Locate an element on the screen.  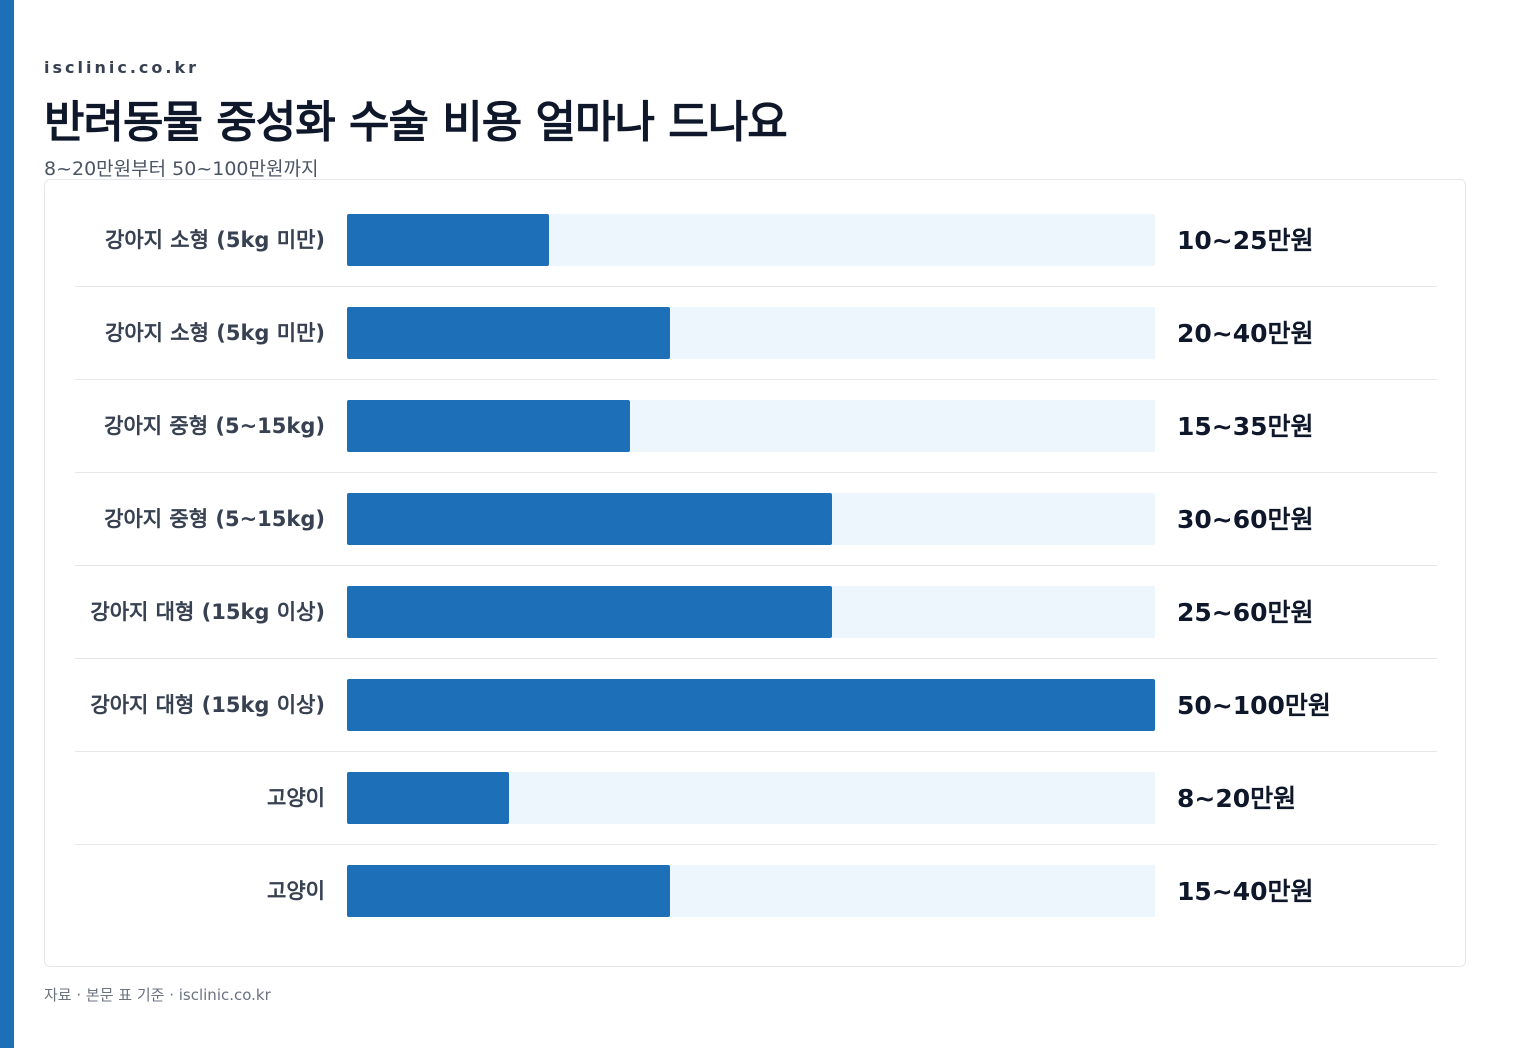
bar-row: 강아지 소형 (5kg 미만) 10~25만원 is located at coordinates (756, 240).